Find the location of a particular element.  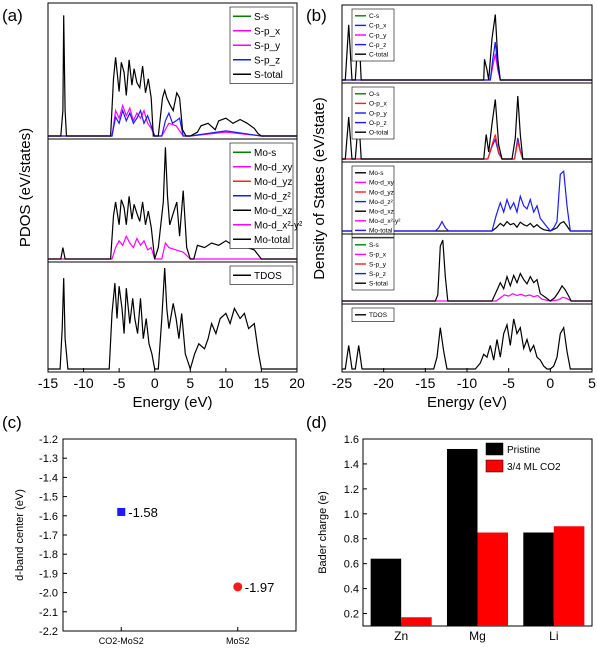

legend-label: O-p_x is located at coordinates (378, 104).